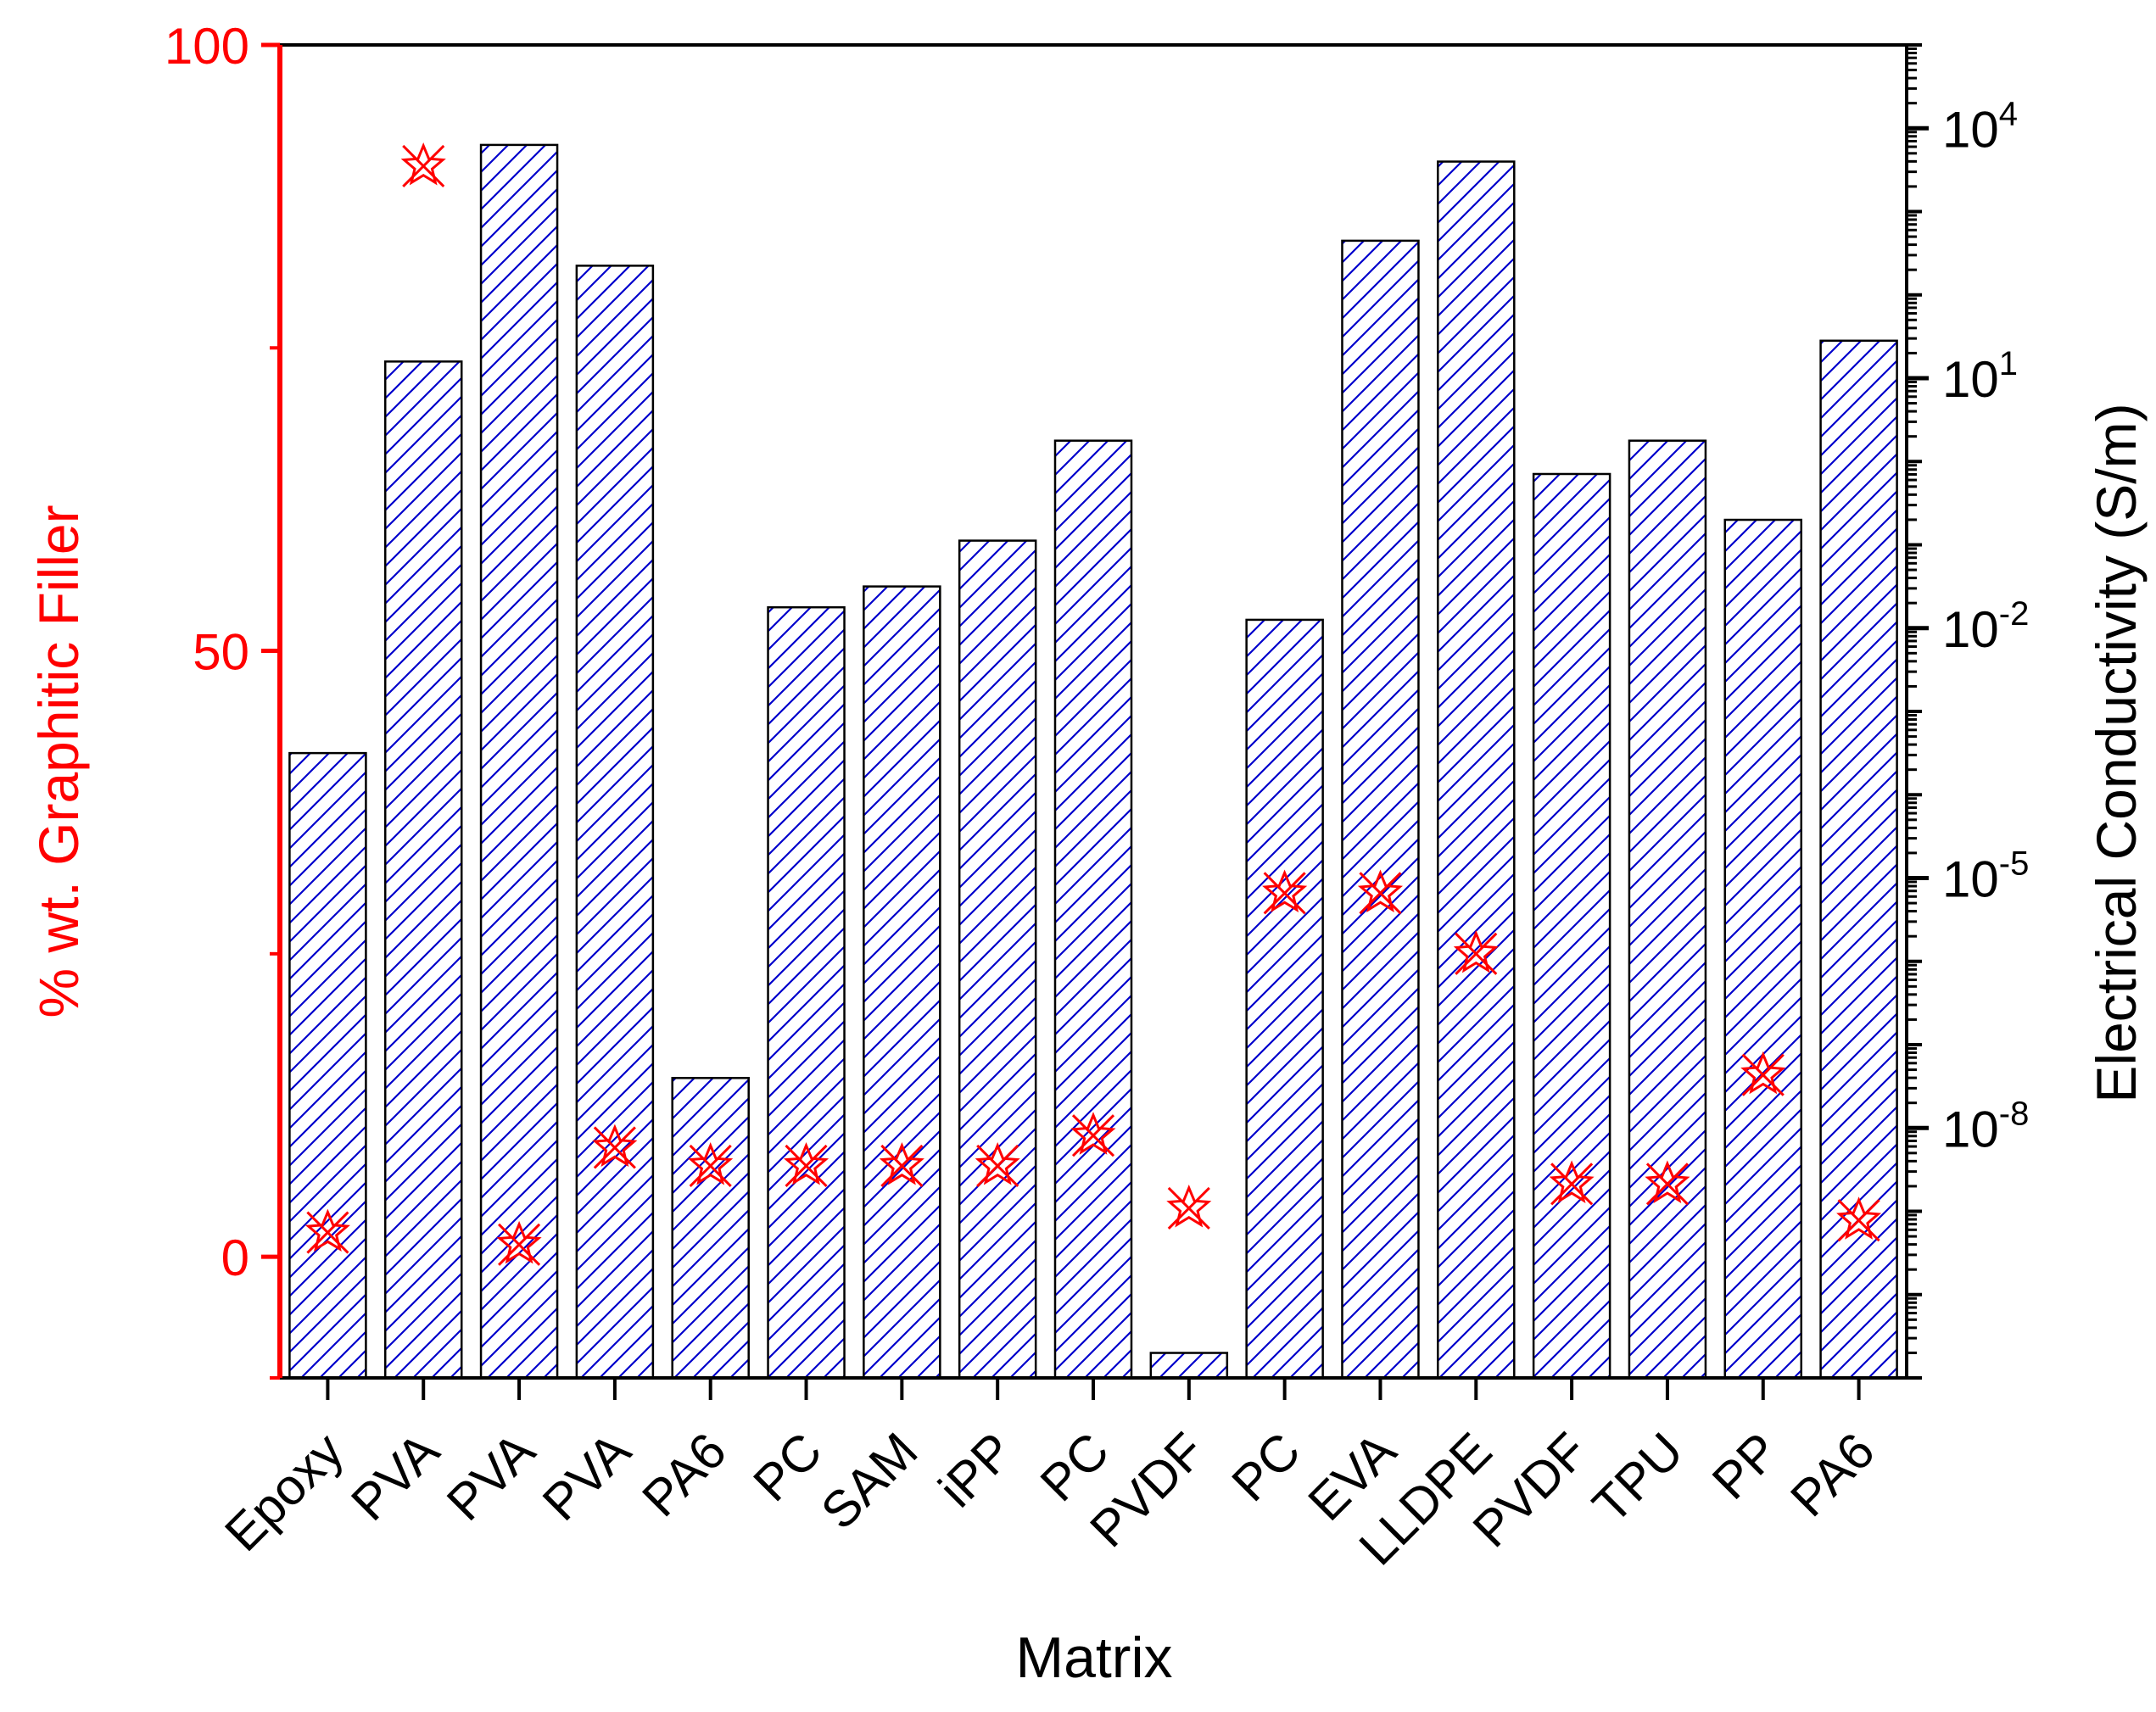  Describe the element at coordinates (615, 822) in the screenshot. I see `bar-4-pva` at that location.